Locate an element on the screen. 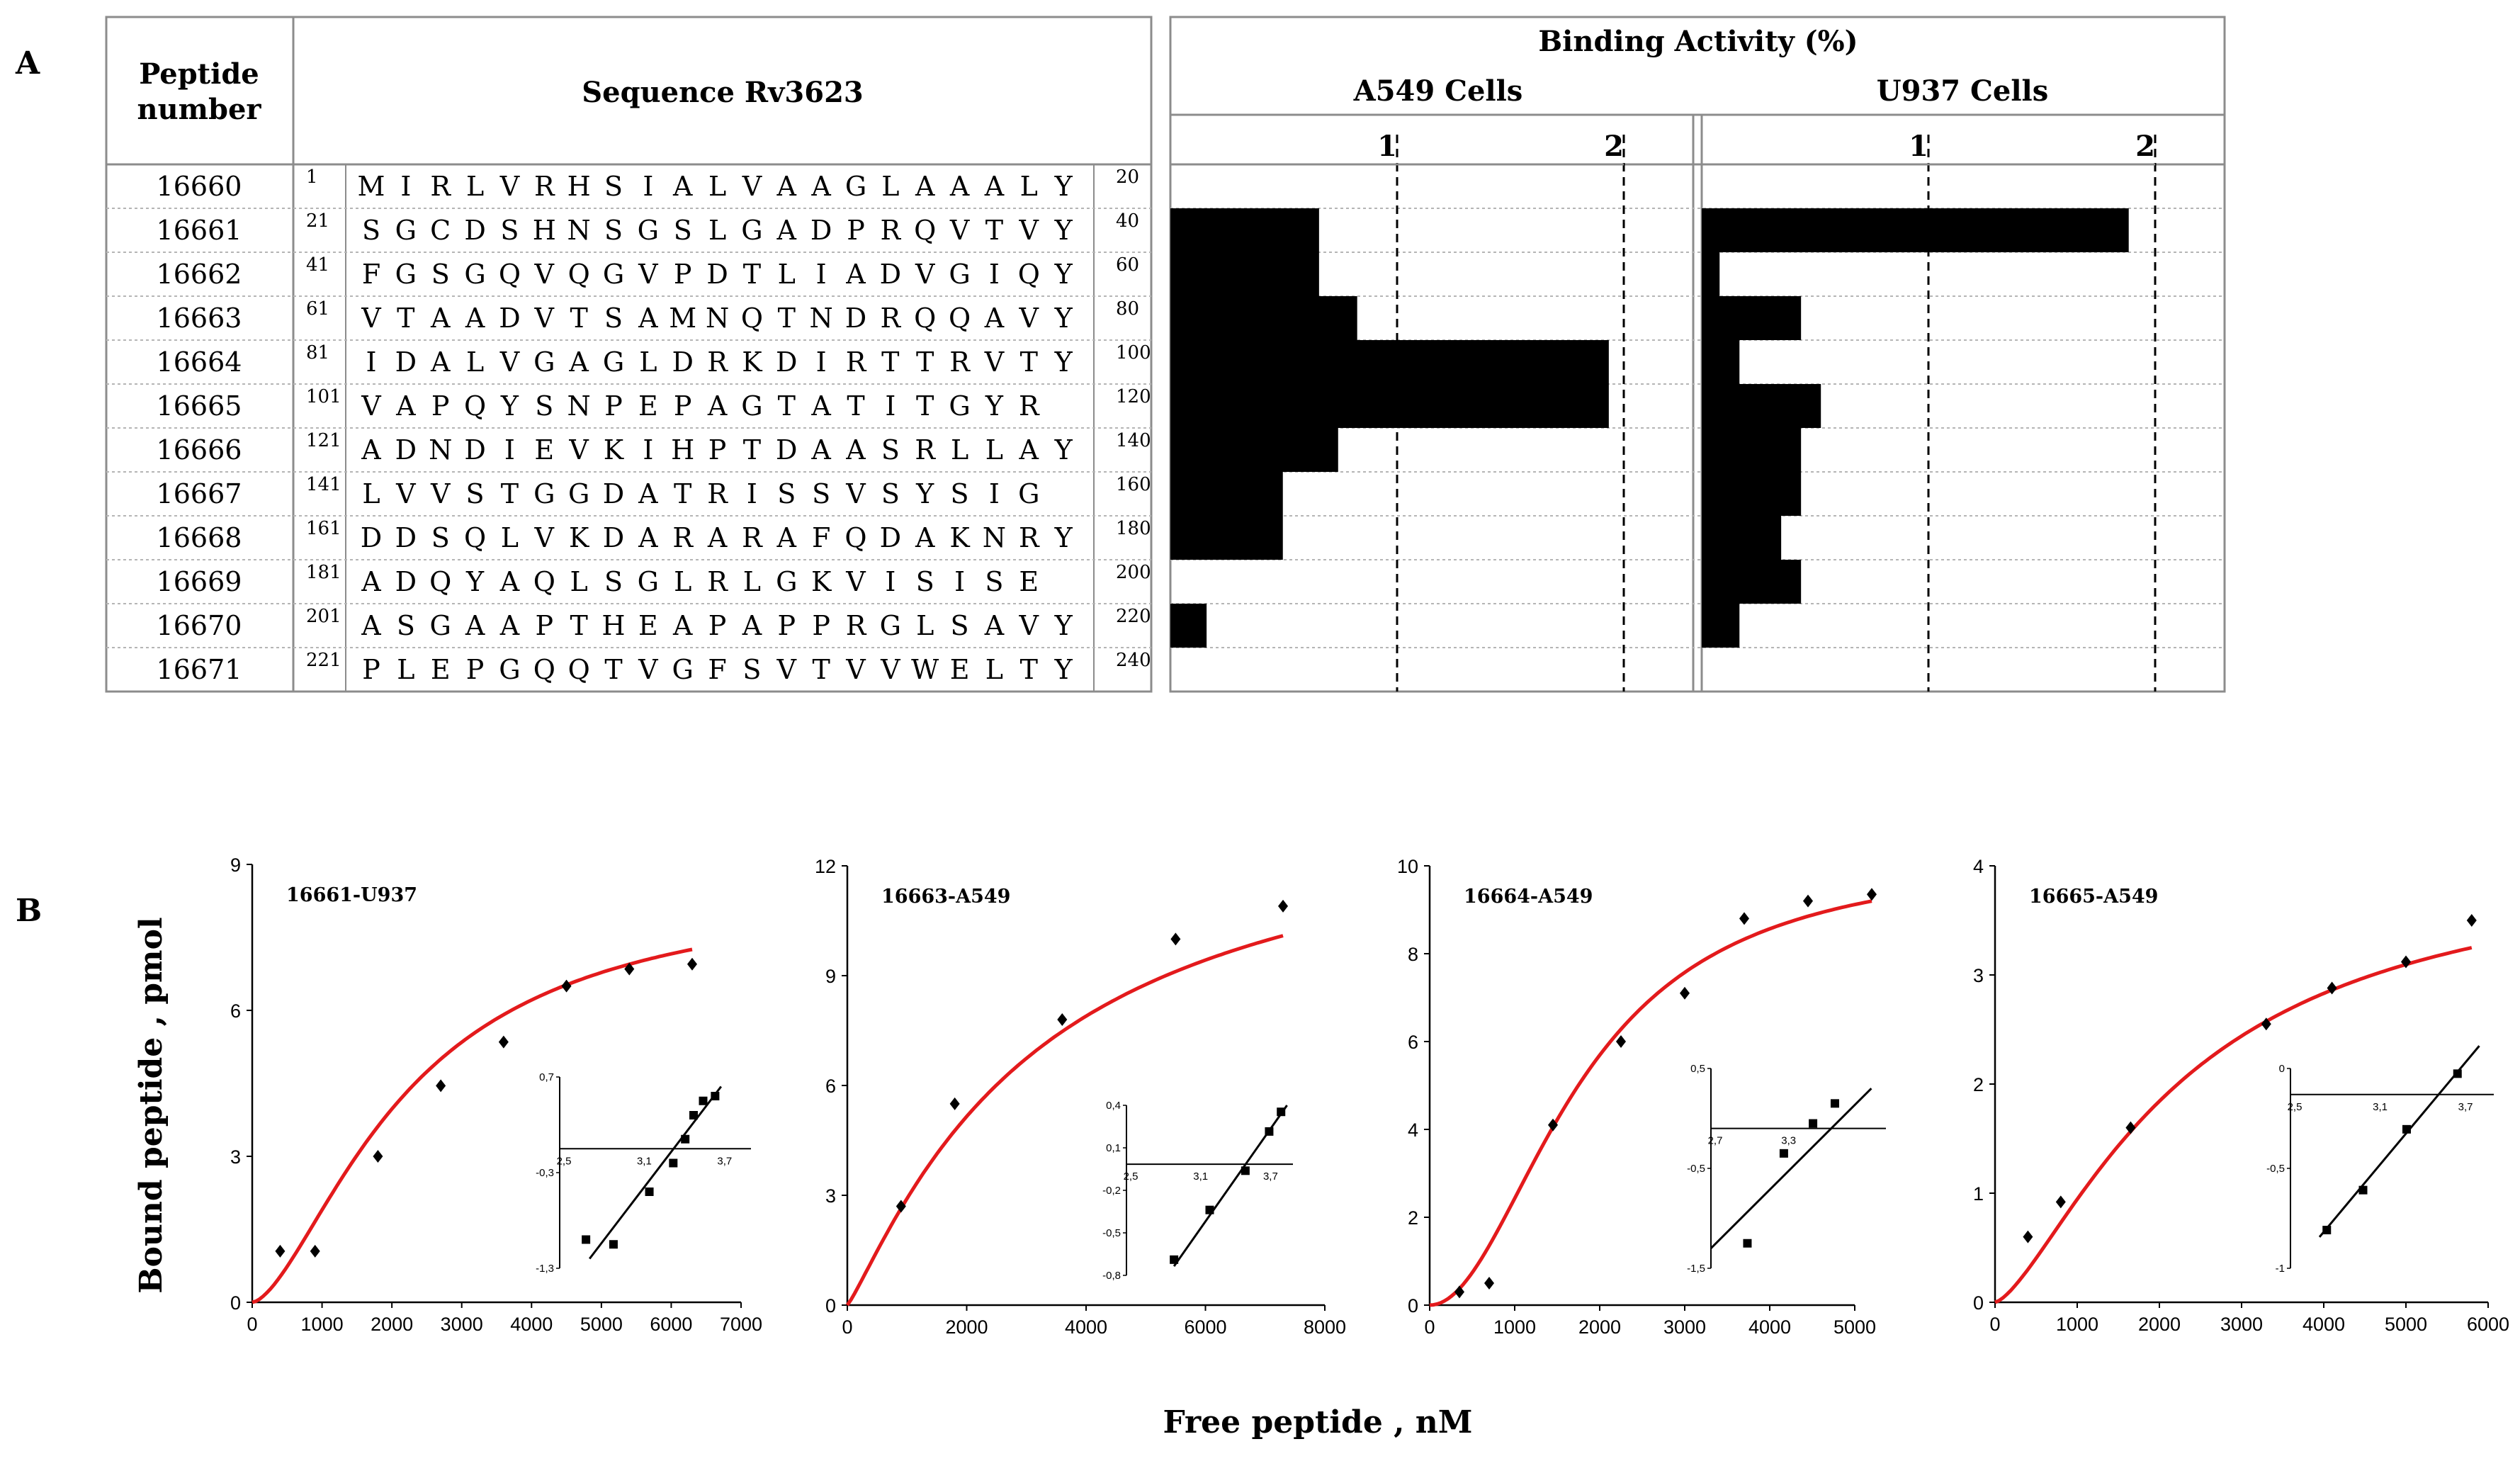 Image resolution: width=2520 pixels, height=1461 pixels. x-tick-label: 1000 is located at coordinates (2077, 1324).